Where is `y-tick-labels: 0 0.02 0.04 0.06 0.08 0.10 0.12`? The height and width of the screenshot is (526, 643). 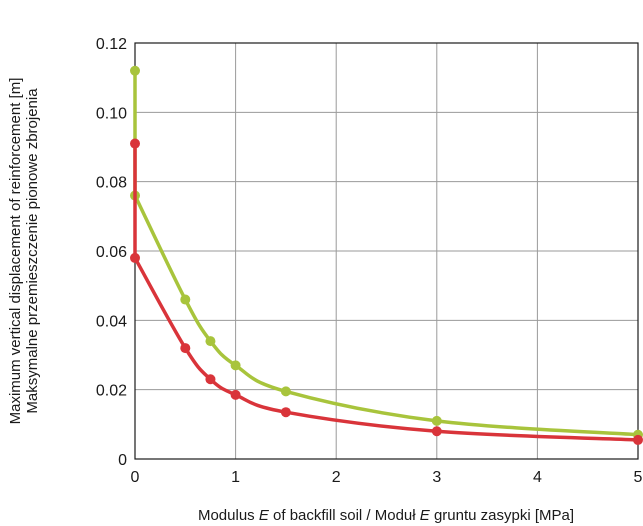 y-tick-labels: 0 0.02 0.04 0.06 0.08 0.10 0.12 is located at coordinates (111, 252).